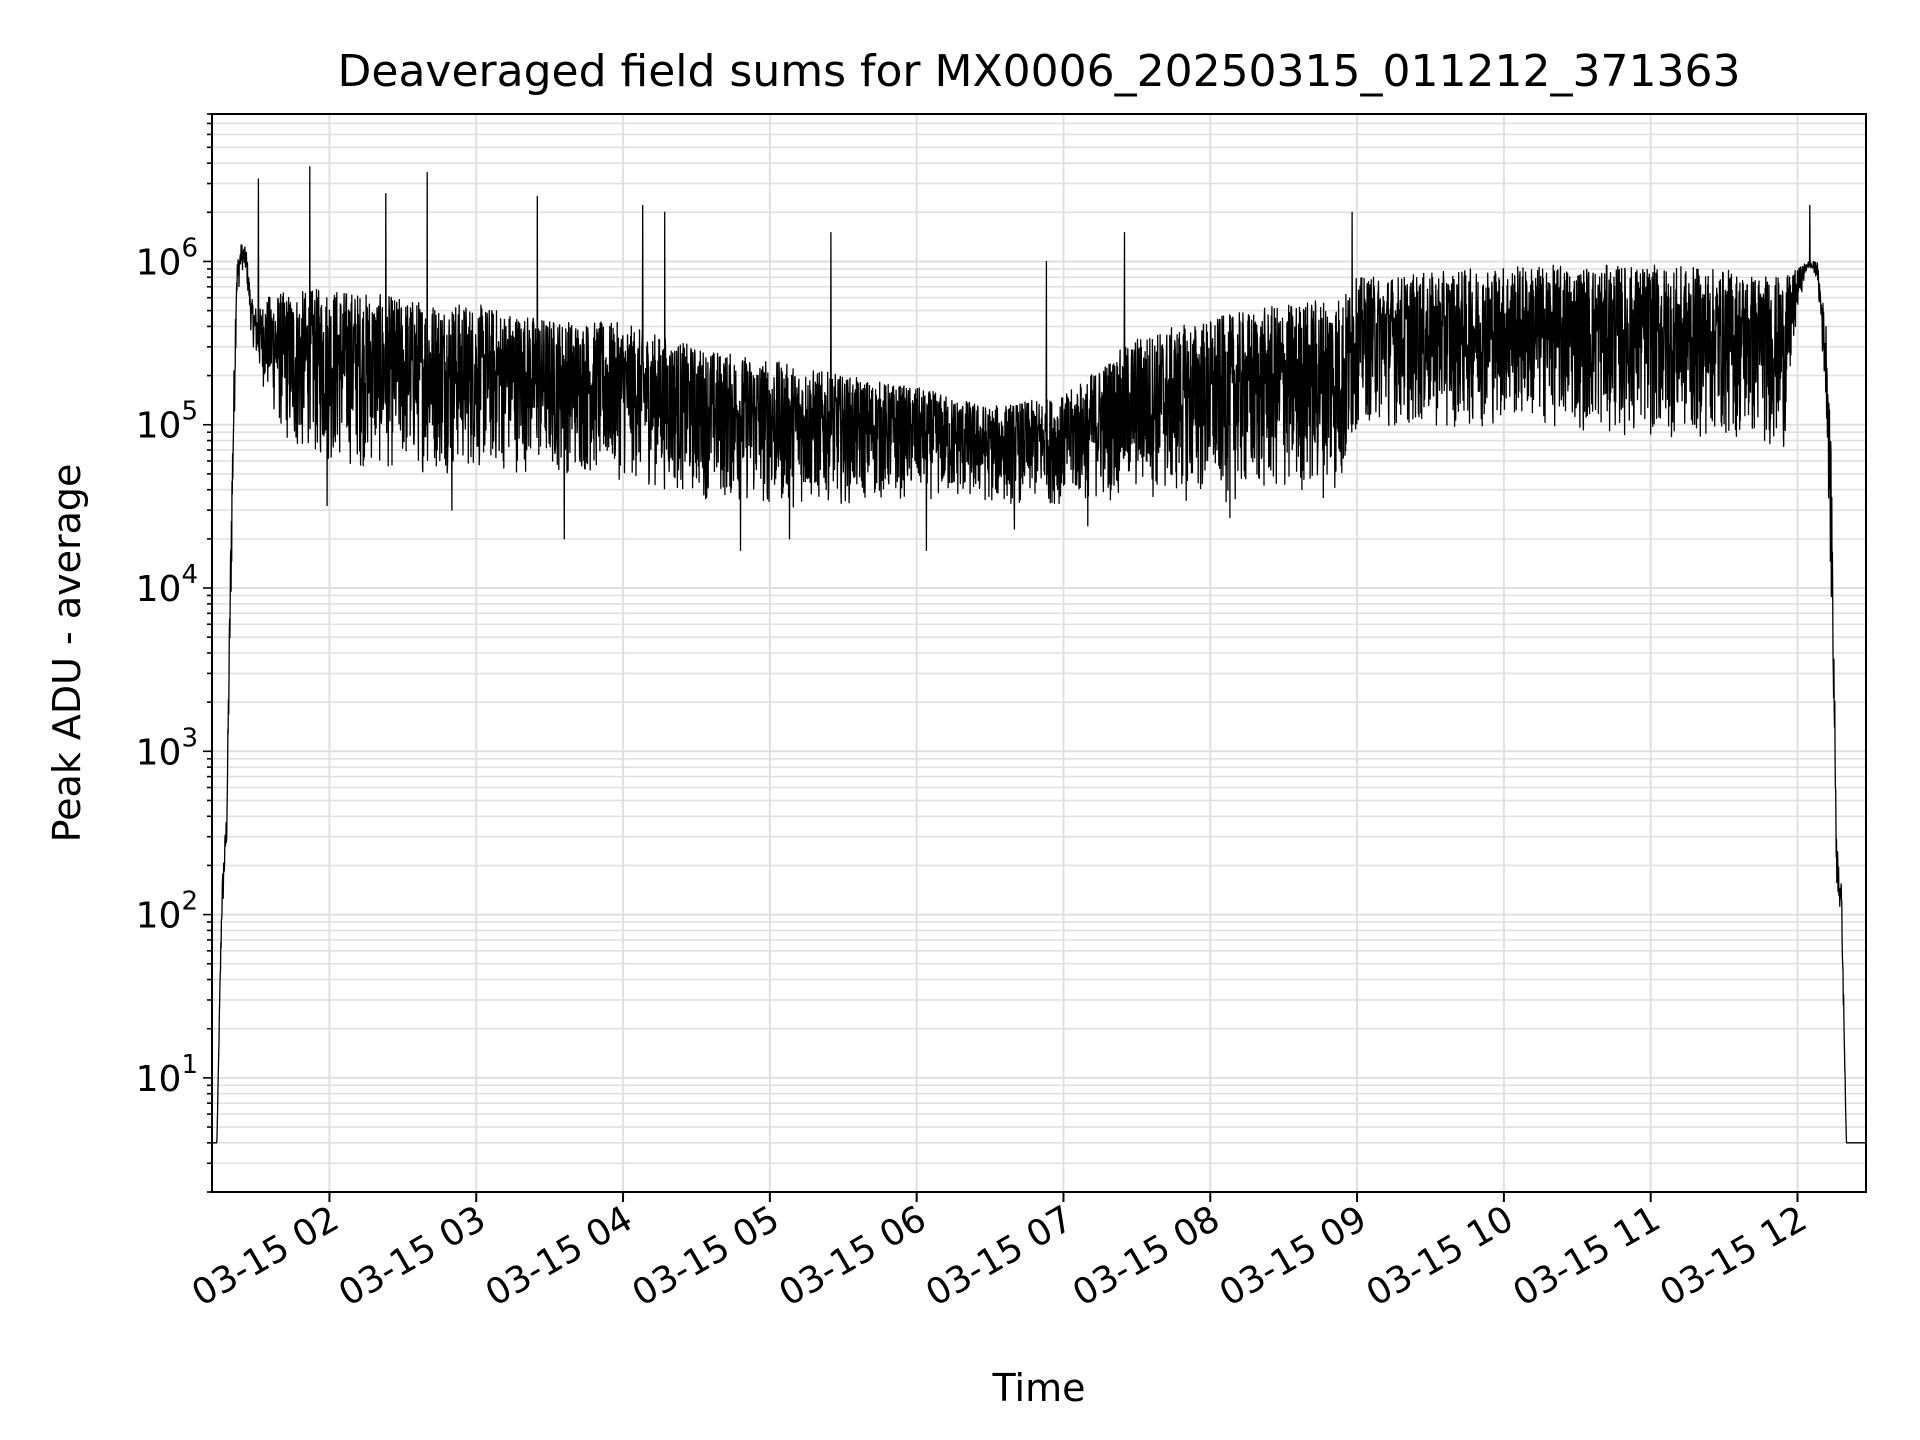  I want to click on y-tick-exponent: 6, so click(189, 248).